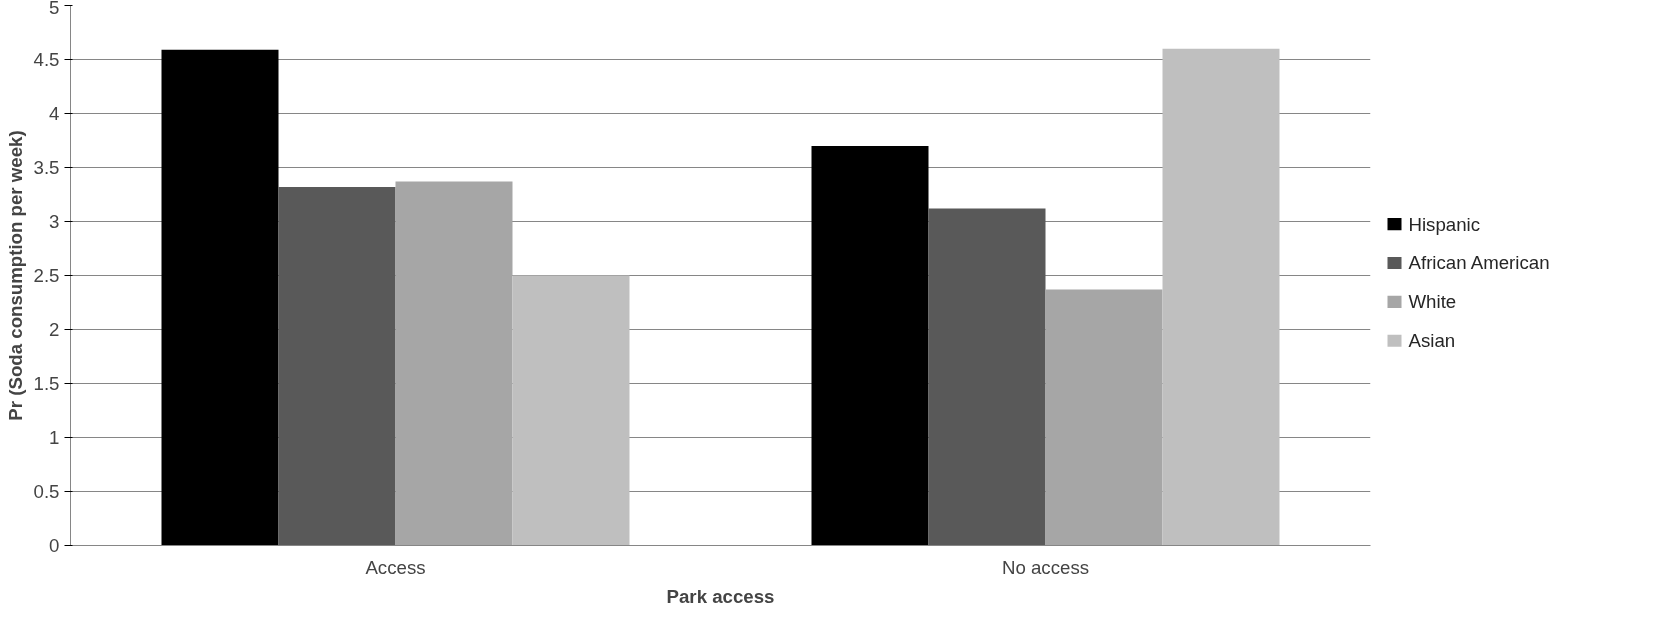 The image size is (1658, 641). What do you see at coordinates (54, 437) in the screenshot?
I see `y-tick-label: 1` at bounding box center [54, 437].